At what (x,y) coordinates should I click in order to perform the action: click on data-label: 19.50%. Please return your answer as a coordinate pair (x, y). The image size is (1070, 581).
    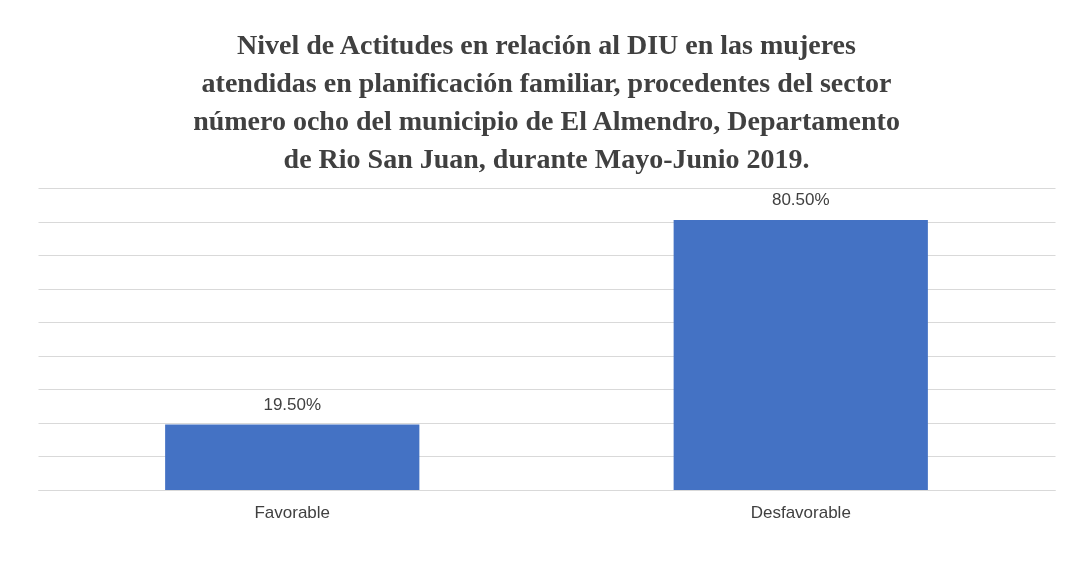
    Looking at the image, I should click on (292, 404).